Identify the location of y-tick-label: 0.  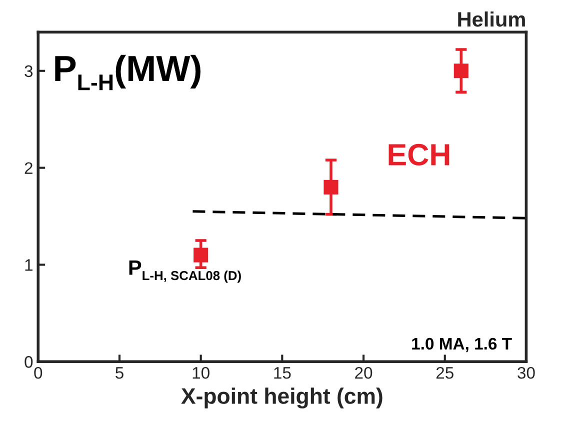
(28, 362).